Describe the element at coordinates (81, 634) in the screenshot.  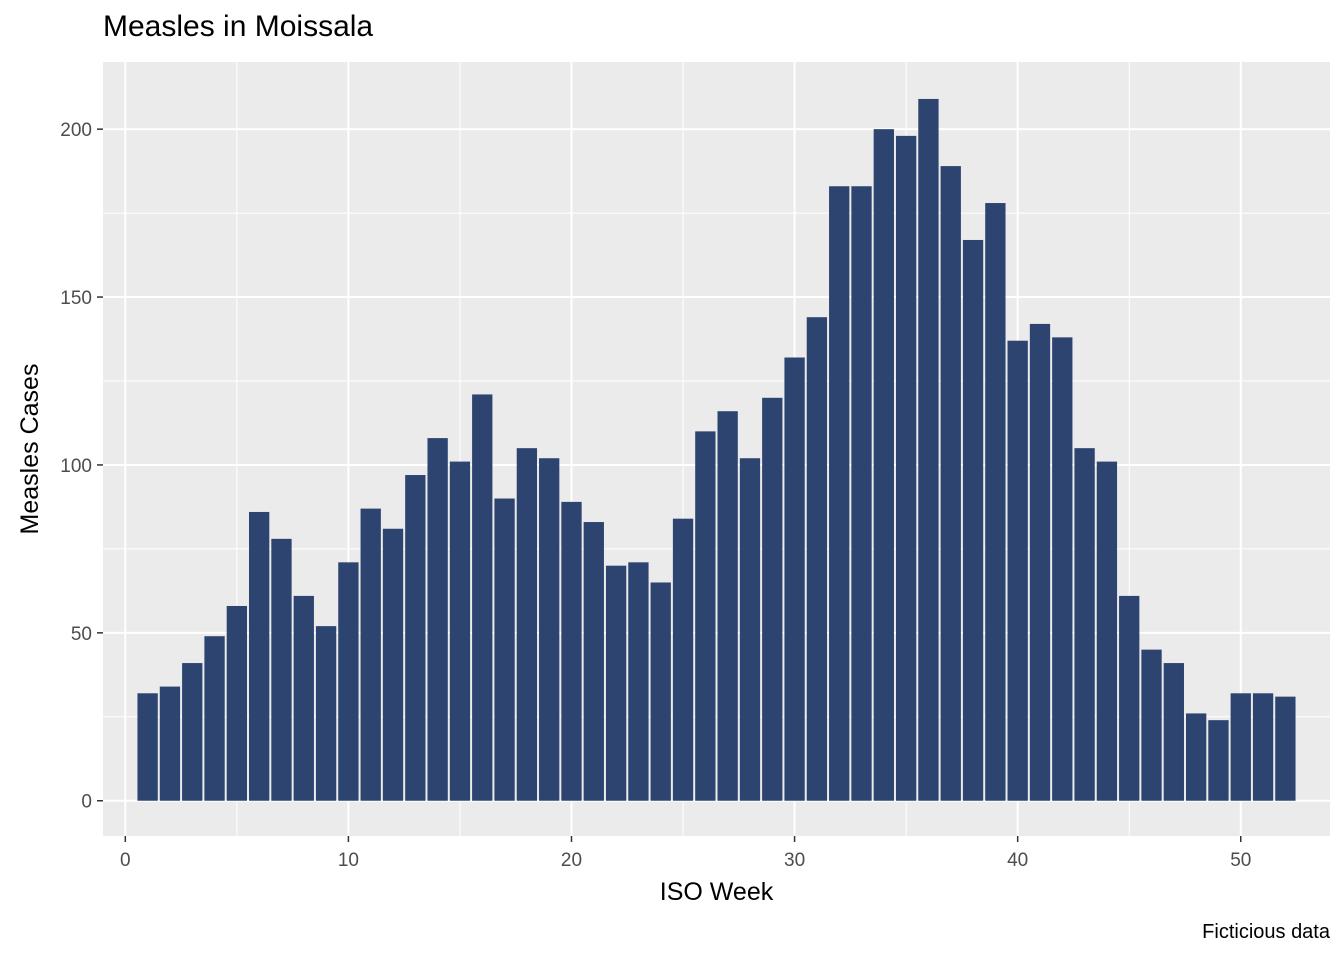
I see `y-tick-label: 50` at that location.